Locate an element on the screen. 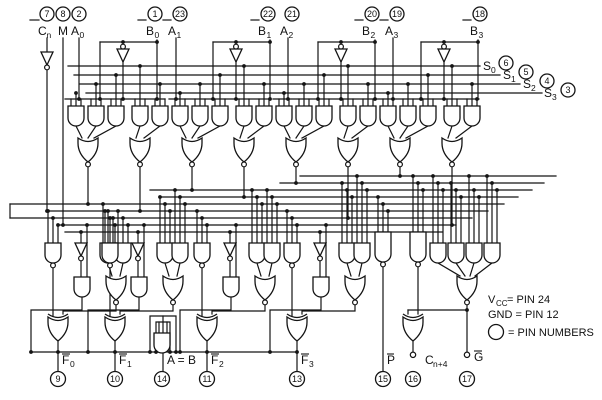 The image size is (602, 400). legend-gnd: GND = PIN 12 is located at coordinates (523, 315).